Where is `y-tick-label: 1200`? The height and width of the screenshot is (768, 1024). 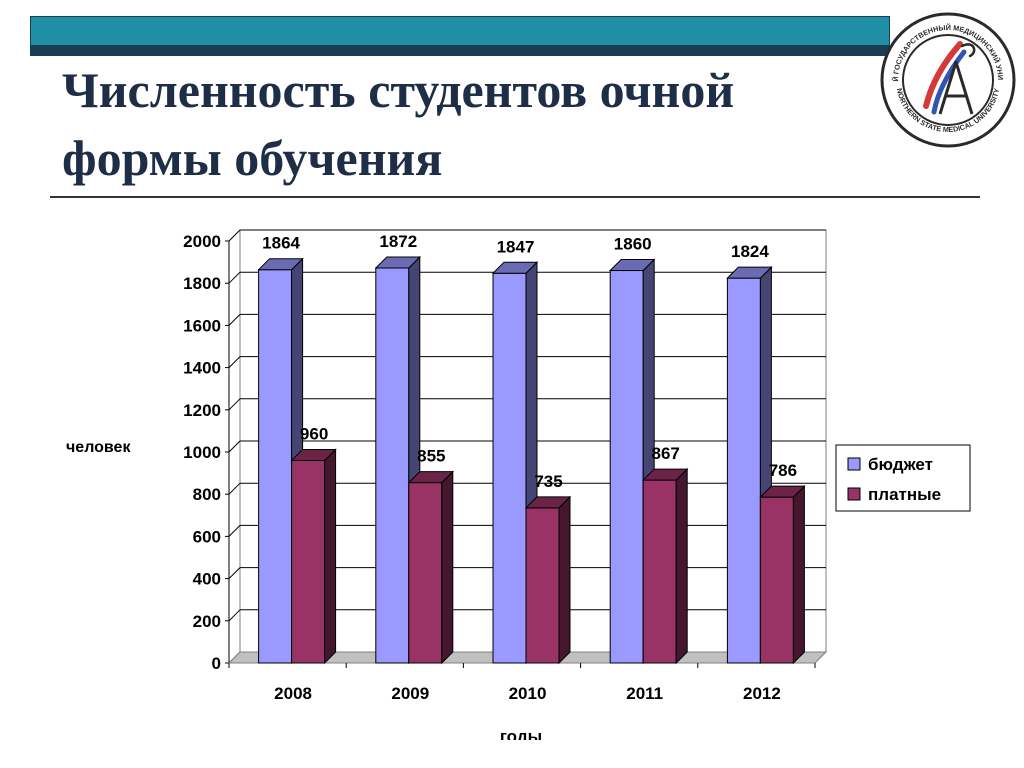 y-tick-label: 1200 is located at coordinates (202, 410).